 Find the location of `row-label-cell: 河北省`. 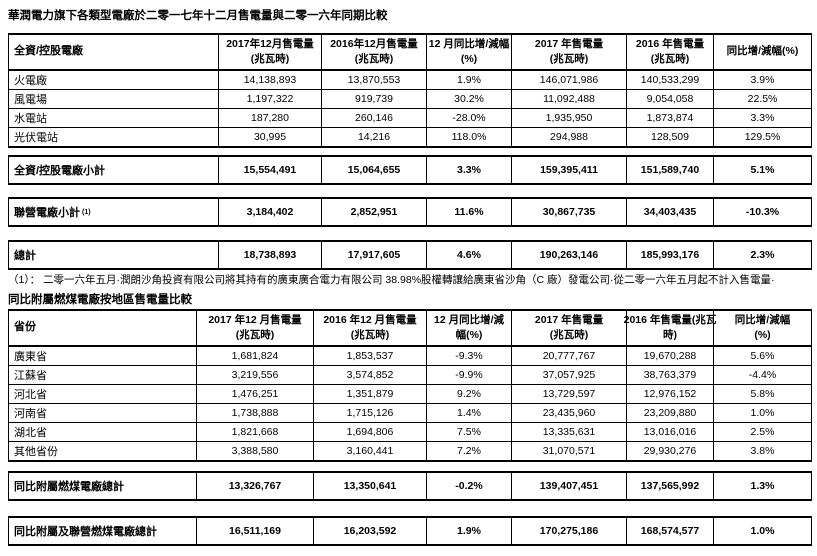

row-label-cell: 河北省 is located at coordinates (30, 395).